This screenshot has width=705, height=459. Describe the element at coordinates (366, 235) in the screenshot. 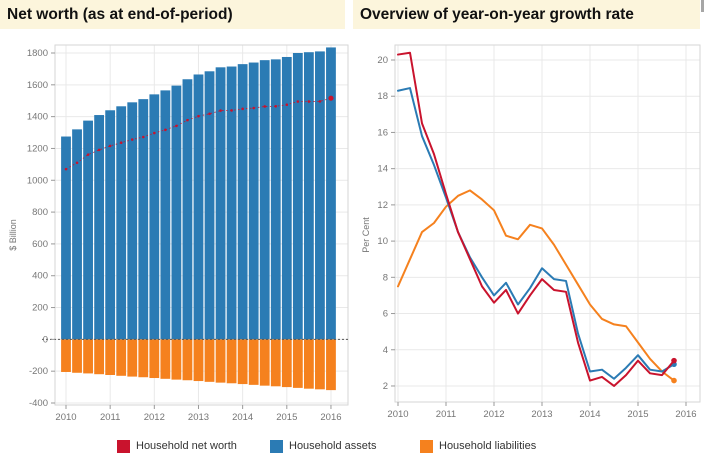

I see `right-y-axis-label: Per Cent` at that location.